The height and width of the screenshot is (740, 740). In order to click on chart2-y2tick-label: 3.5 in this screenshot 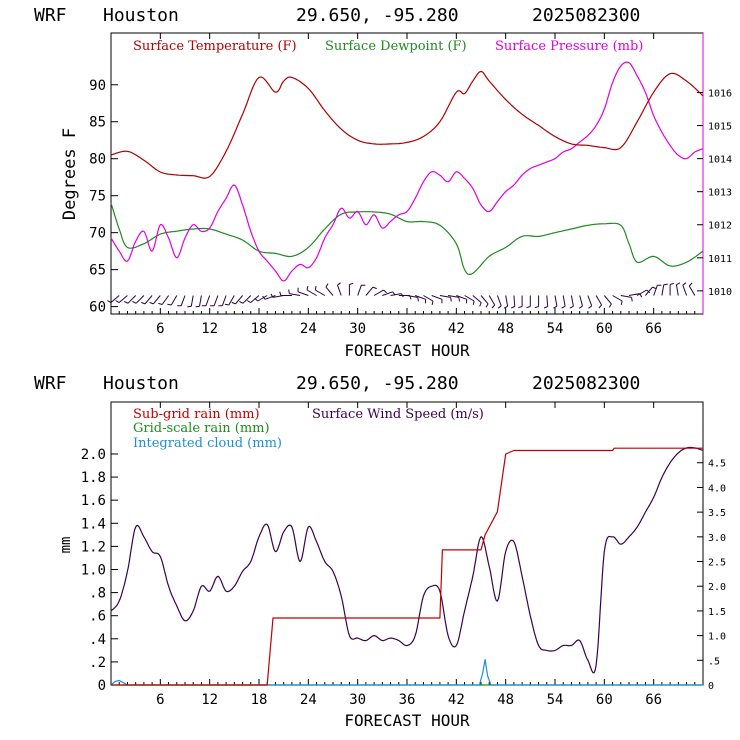, I will do `click(717, 513)`.